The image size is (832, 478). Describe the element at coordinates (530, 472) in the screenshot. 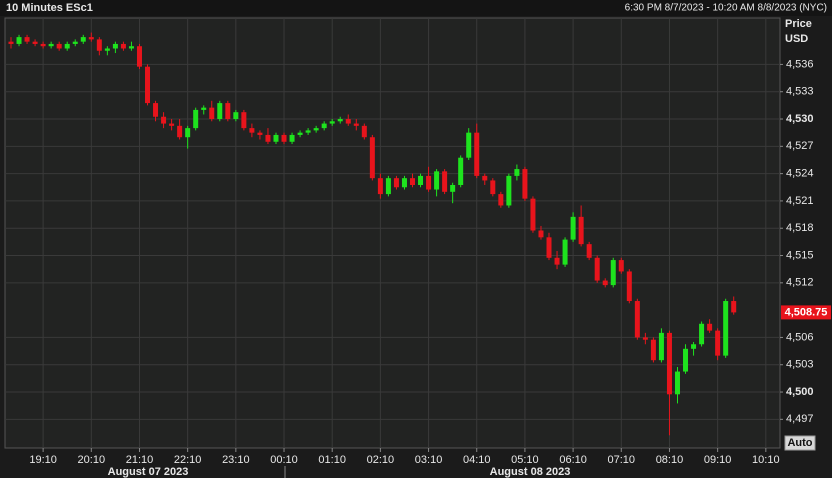

I see `date-label: August 08 2023` at that location.